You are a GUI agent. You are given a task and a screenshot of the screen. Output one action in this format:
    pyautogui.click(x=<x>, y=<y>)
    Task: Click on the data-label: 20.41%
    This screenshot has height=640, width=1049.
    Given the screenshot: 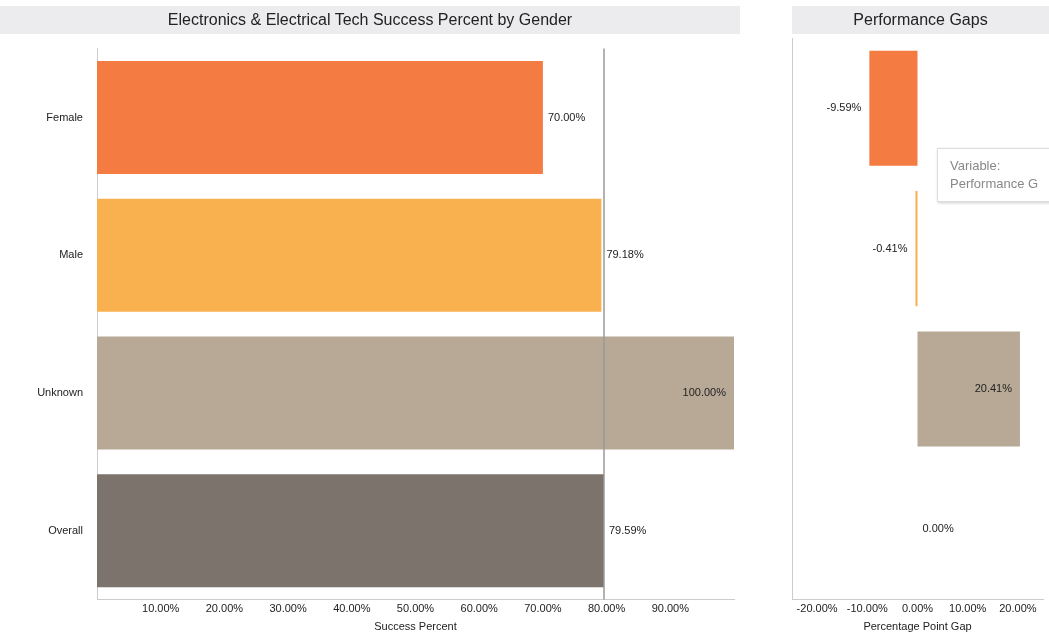 What is the action you would take?
    pyautogui.click(x=993, y=388)
    